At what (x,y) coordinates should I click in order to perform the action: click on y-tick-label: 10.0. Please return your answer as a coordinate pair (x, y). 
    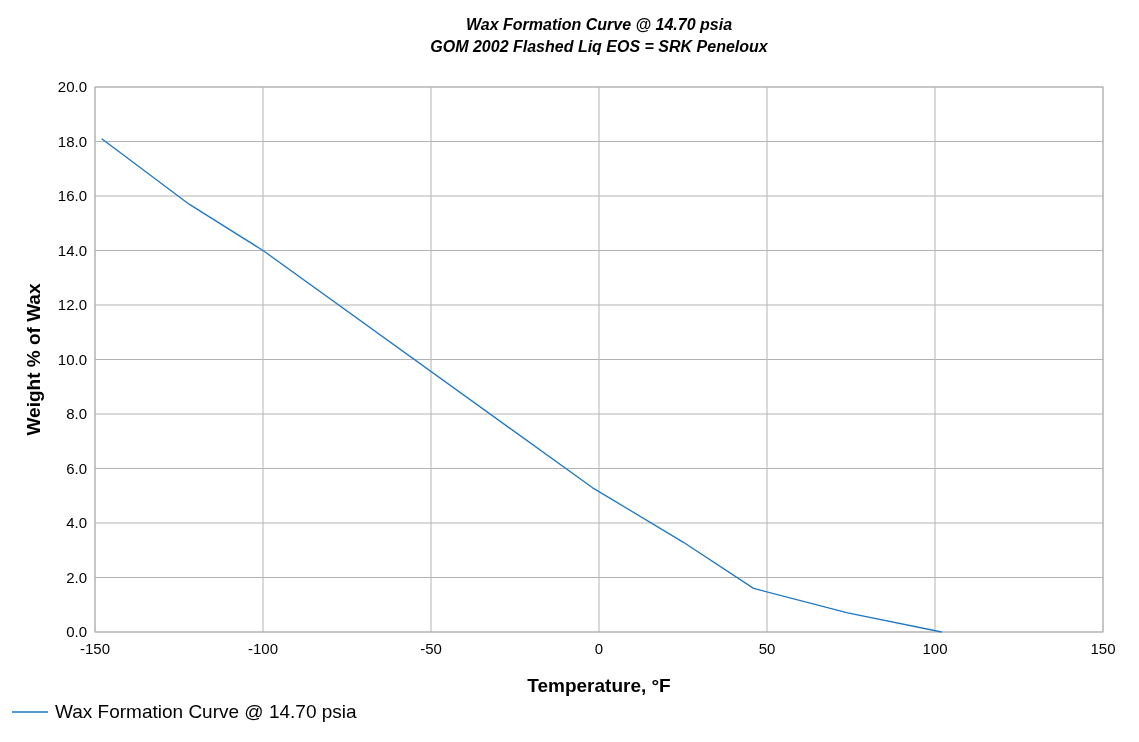
    Looking at the image, I should click on (72, 359).